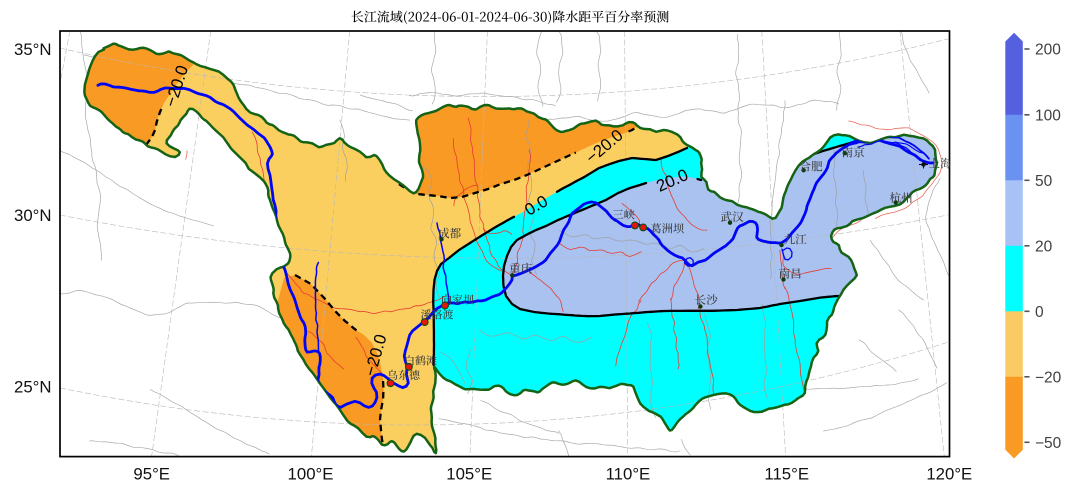 The image size is (1080, 499). Describe the element at coordinates (949, 474) in the screenshot. I see `svg-text: 120°E` at that location.